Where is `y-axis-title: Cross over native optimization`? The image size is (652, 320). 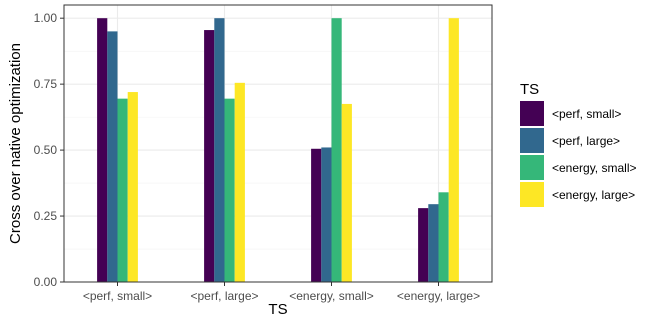
y-axis-title: Cross over native optimization is located at coordinates (15, 143).